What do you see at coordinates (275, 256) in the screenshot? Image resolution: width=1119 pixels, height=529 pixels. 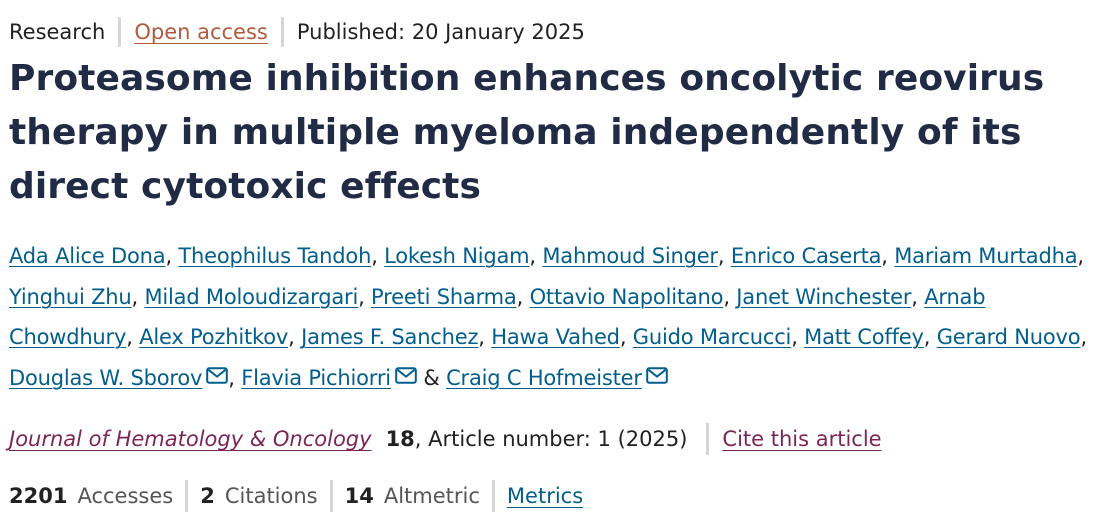 I see `author-link: Theophilus Tandoh` at bounding box center [275, 256].